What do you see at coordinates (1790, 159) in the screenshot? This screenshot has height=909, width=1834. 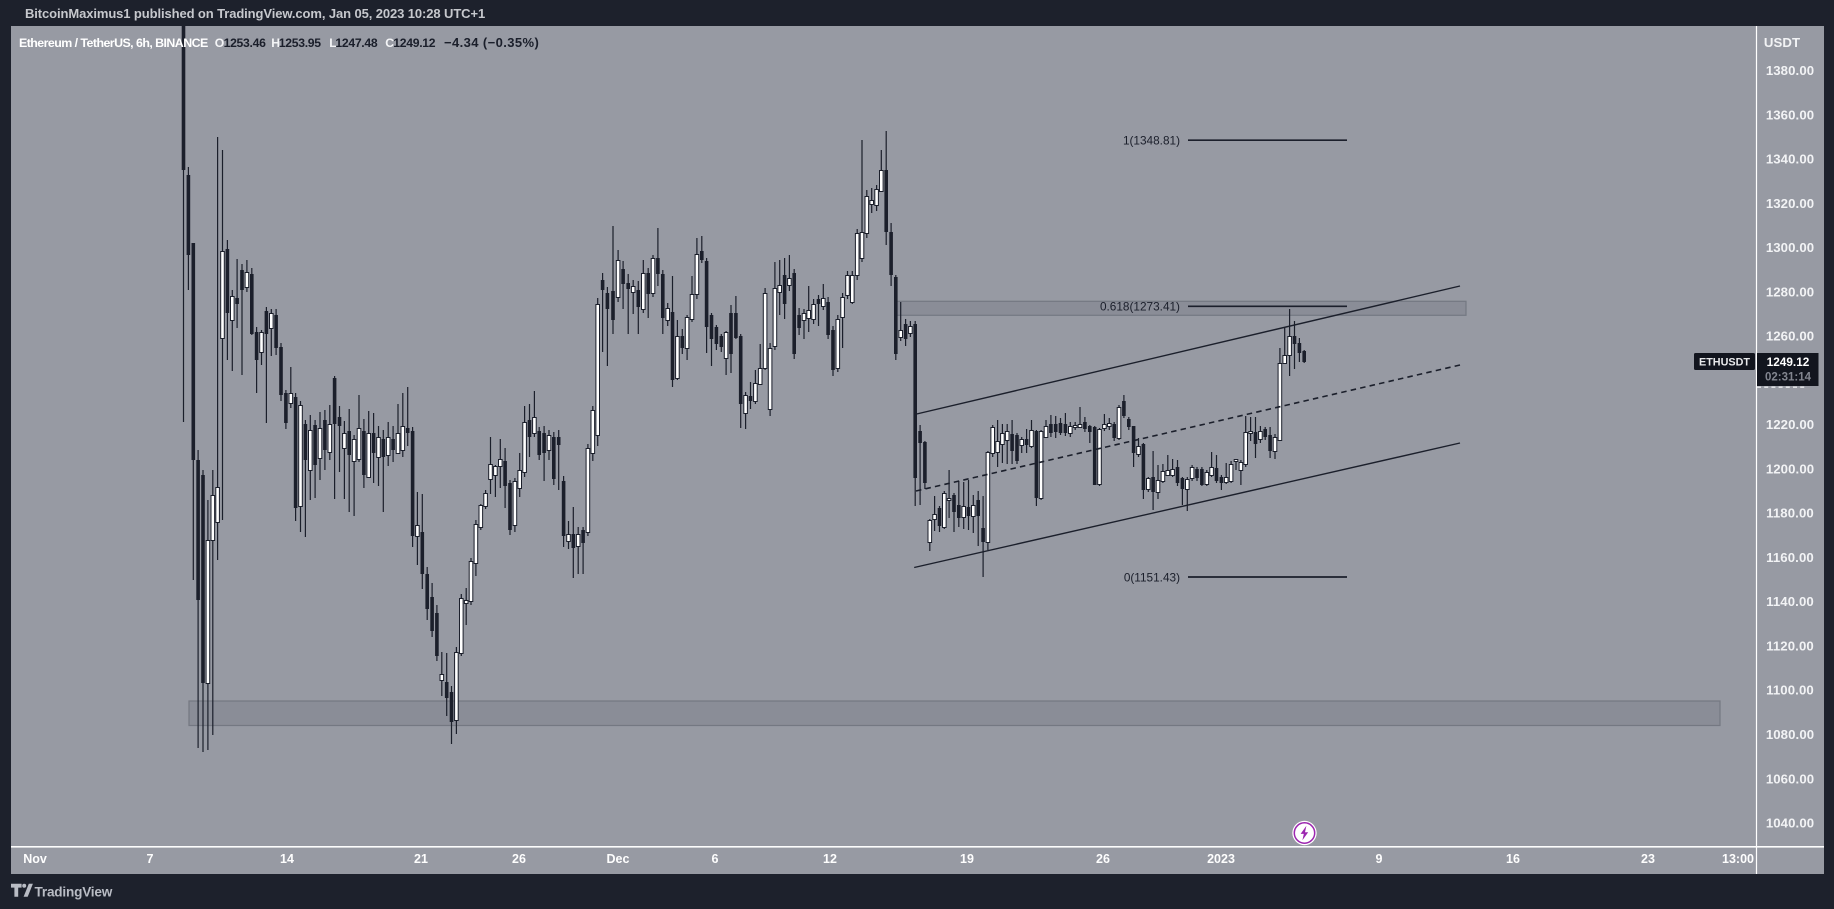 I see `svg-text: 1340.00` at bounding box center [1790, 159].